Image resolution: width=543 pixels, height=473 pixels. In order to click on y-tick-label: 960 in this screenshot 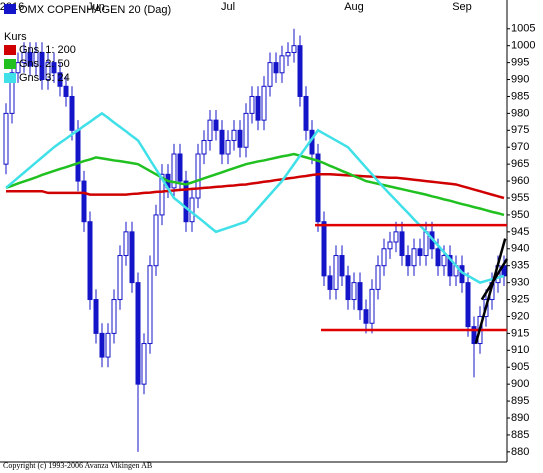, I will do `click(520, 181)`.